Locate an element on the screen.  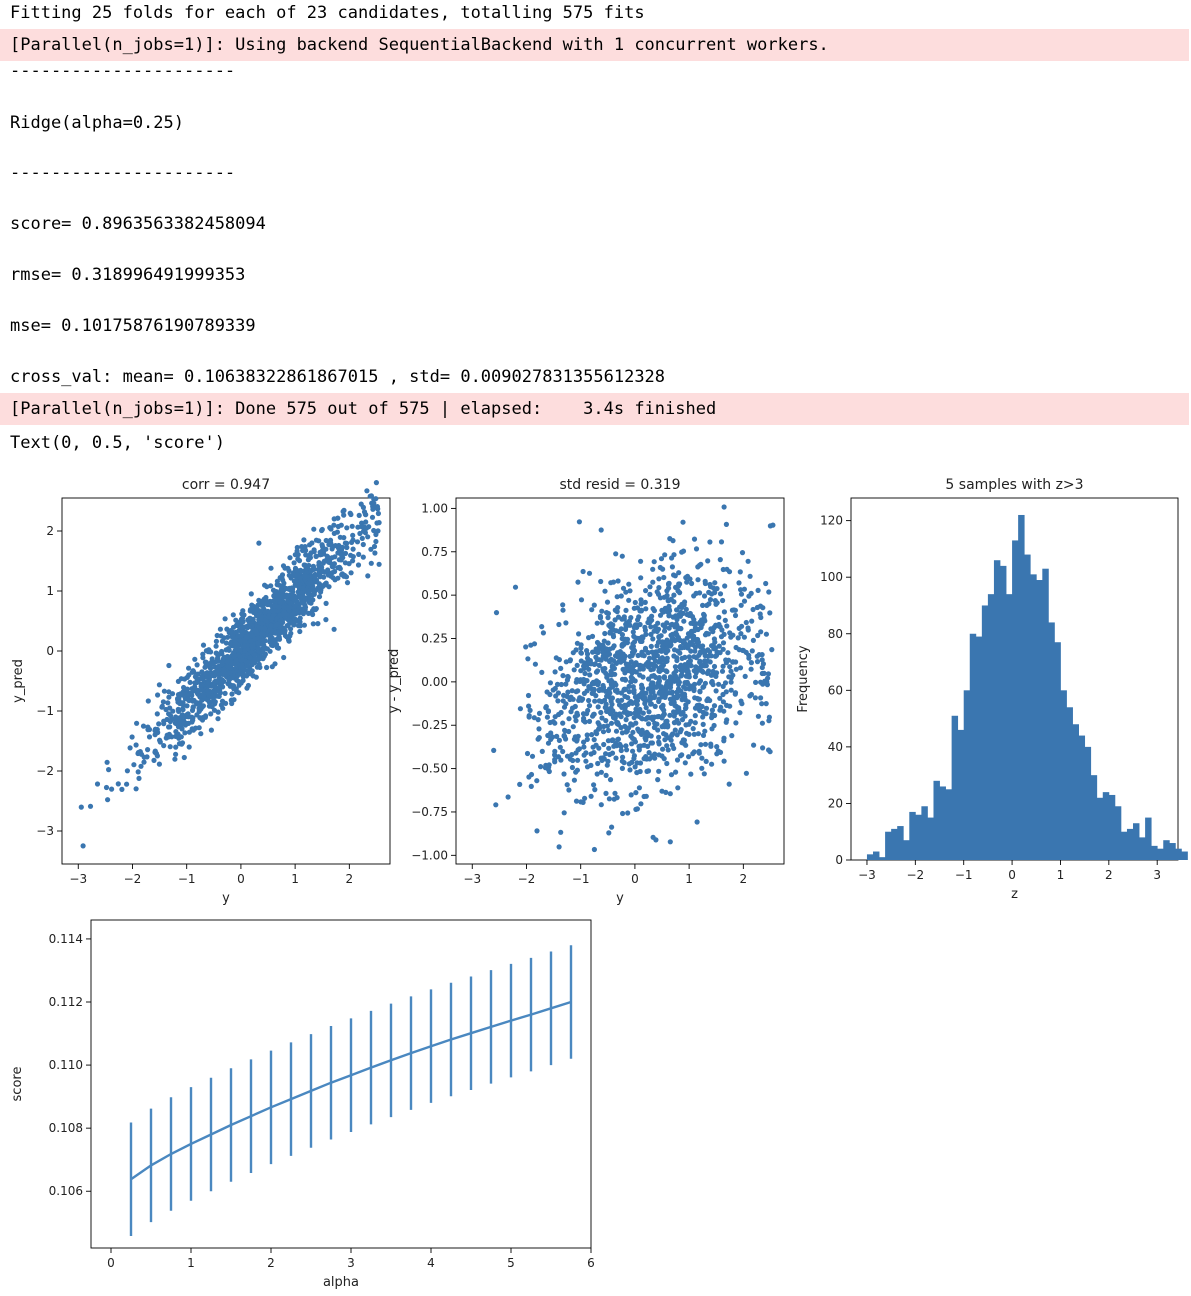
y-tick-label: −0.25 is located at coordinates (429, 725).